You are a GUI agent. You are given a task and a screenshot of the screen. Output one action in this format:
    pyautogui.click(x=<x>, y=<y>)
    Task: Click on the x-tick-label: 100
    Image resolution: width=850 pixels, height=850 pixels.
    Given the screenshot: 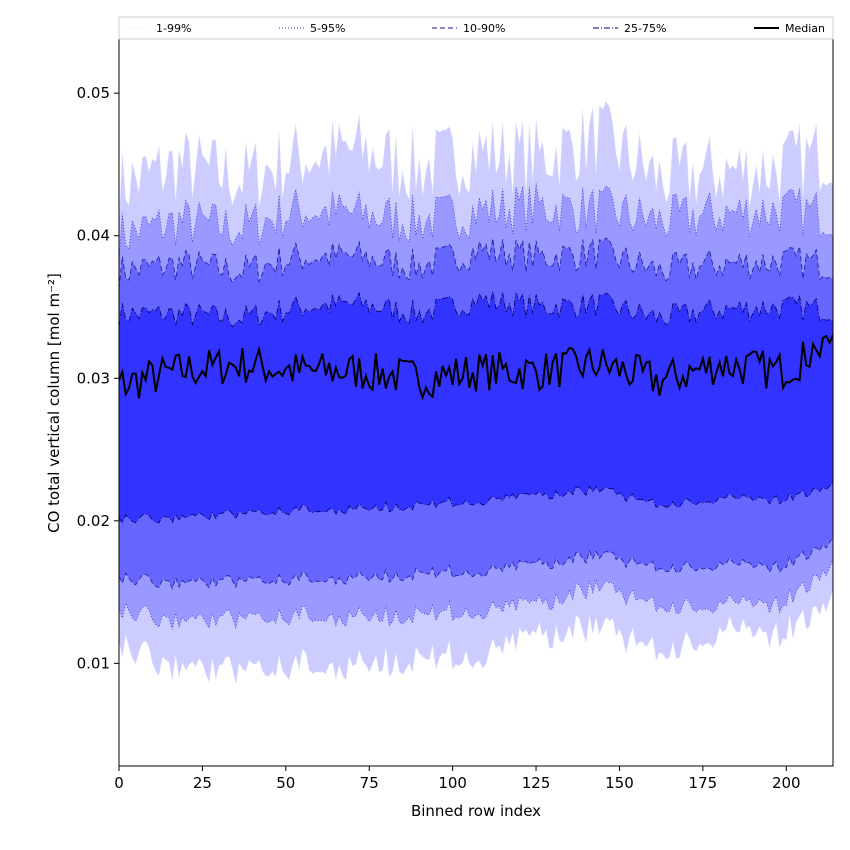 What is the action you would take?
    pyautogui.click(x=452, y=783)
    